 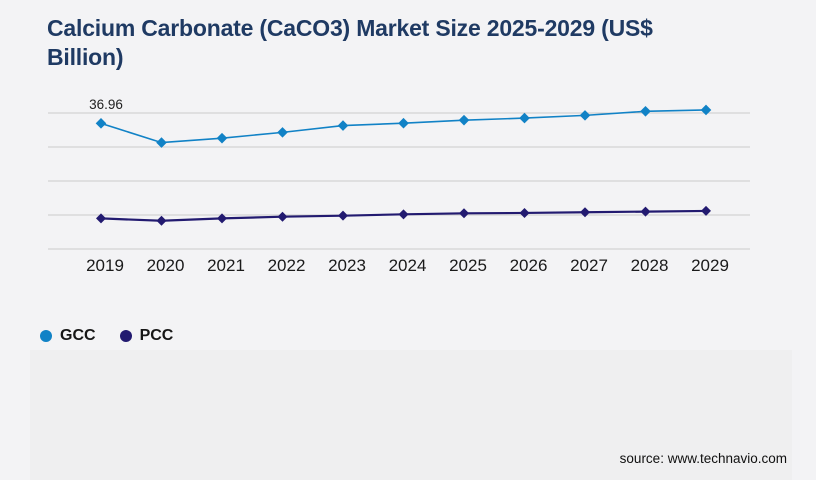 I want to click on x-axis-label: 2029, so click(x=710, y=265).